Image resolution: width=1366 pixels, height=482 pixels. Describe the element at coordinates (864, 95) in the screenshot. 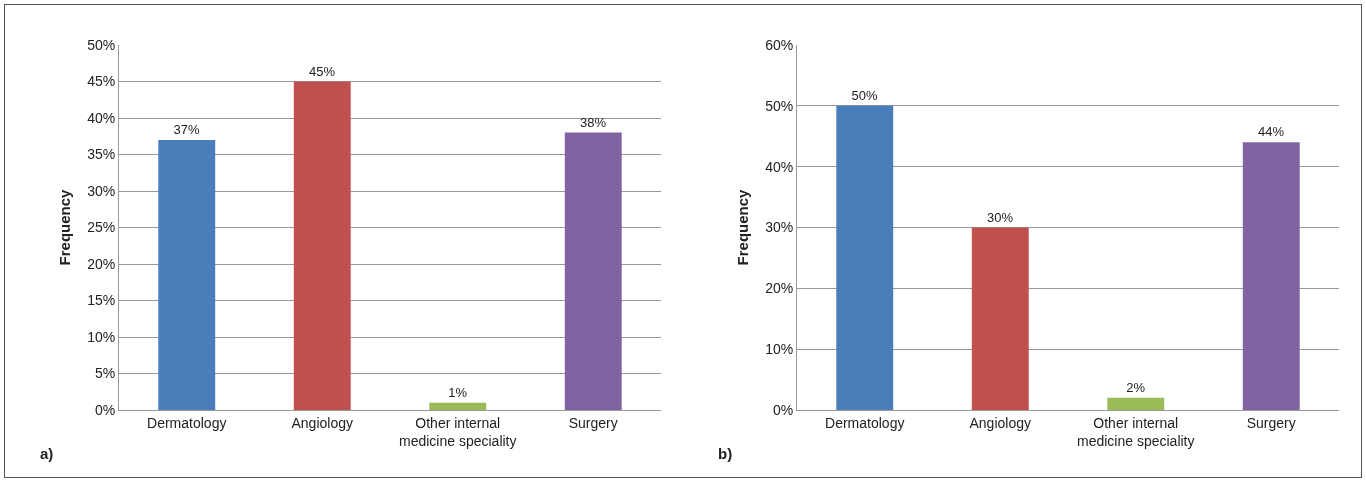

I see `data-label: 50%` at that location.